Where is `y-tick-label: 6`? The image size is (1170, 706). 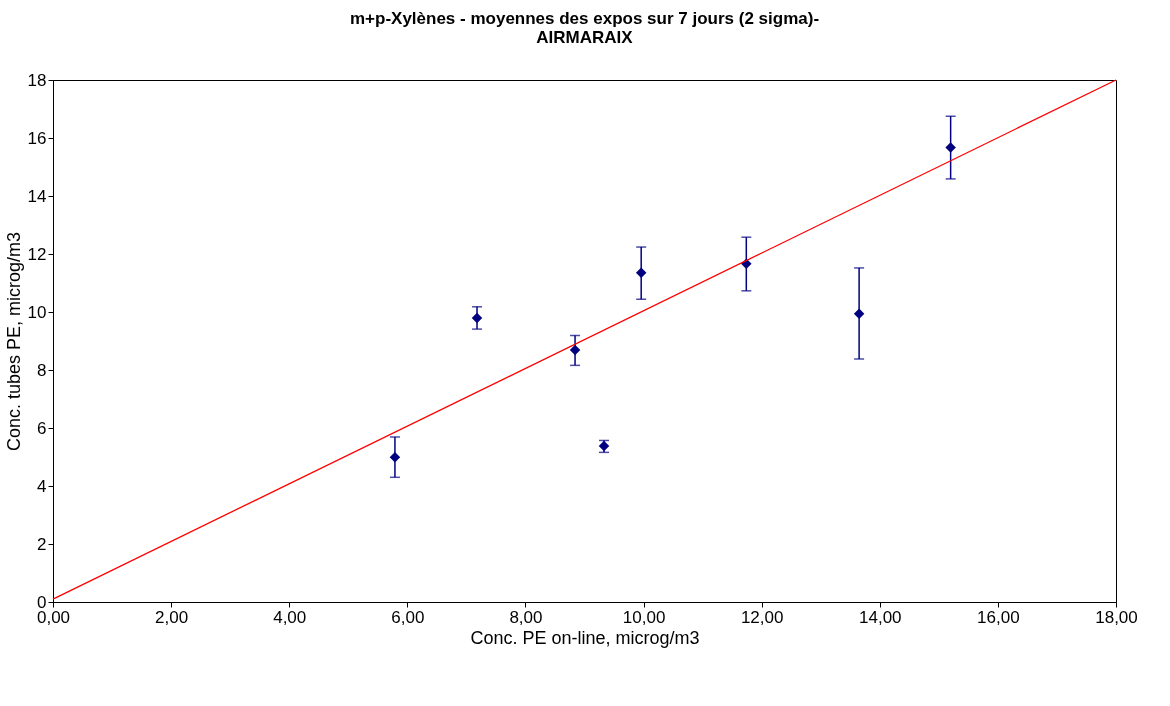
y-tick-label: 6 is located at coordinates (42, 428).